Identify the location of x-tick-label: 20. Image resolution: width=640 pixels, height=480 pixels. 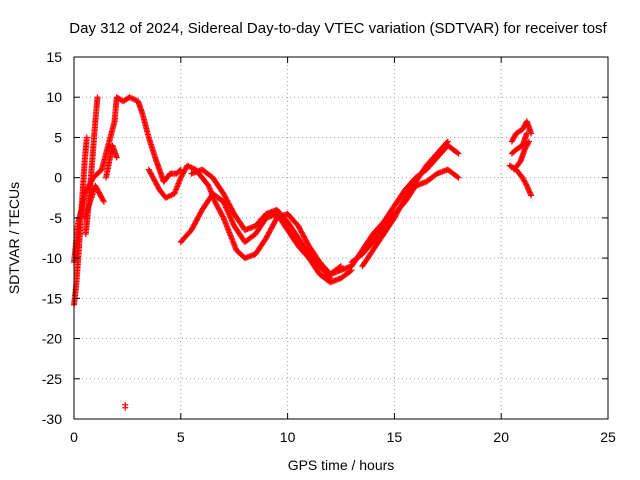
(501, 437).